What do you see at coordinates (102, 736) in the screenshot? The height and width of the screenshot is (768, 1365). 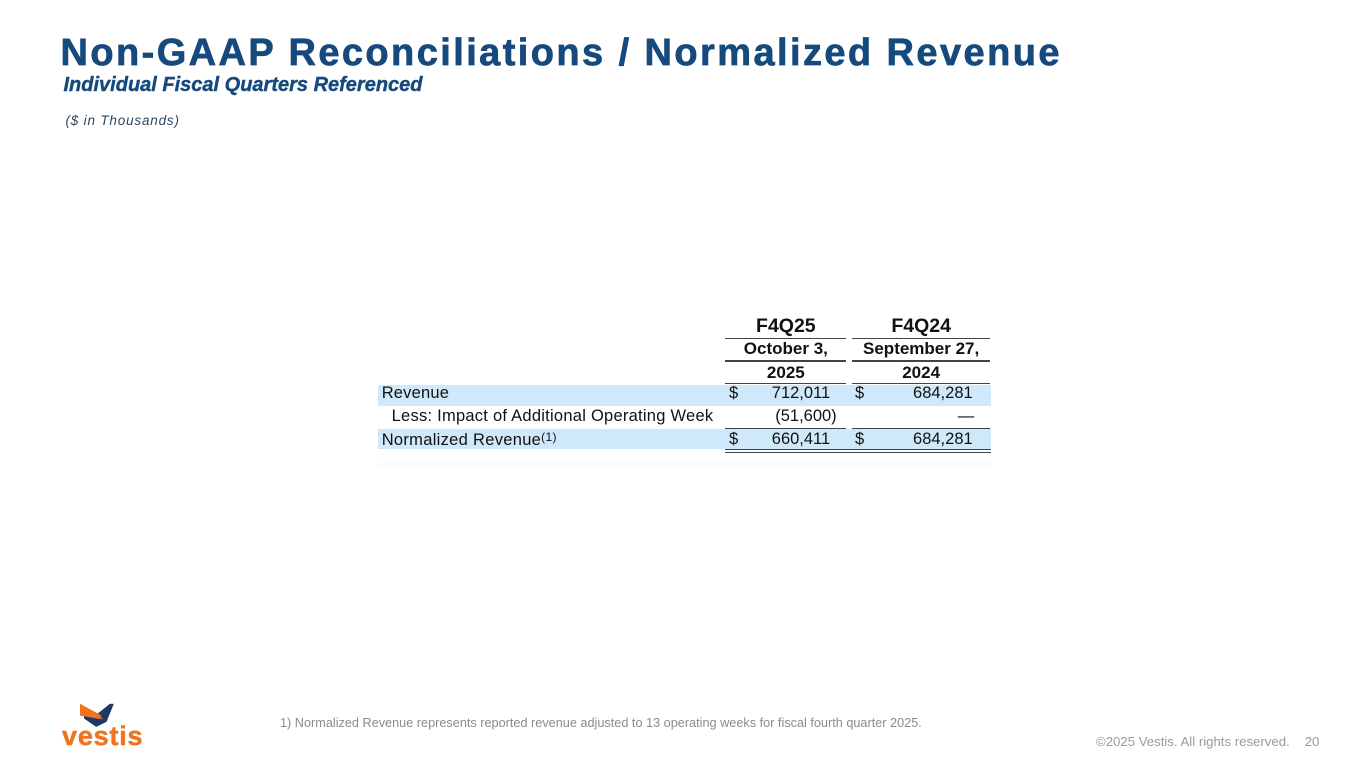 I see `svg-text: vestis` at bounding box center [102, 736].